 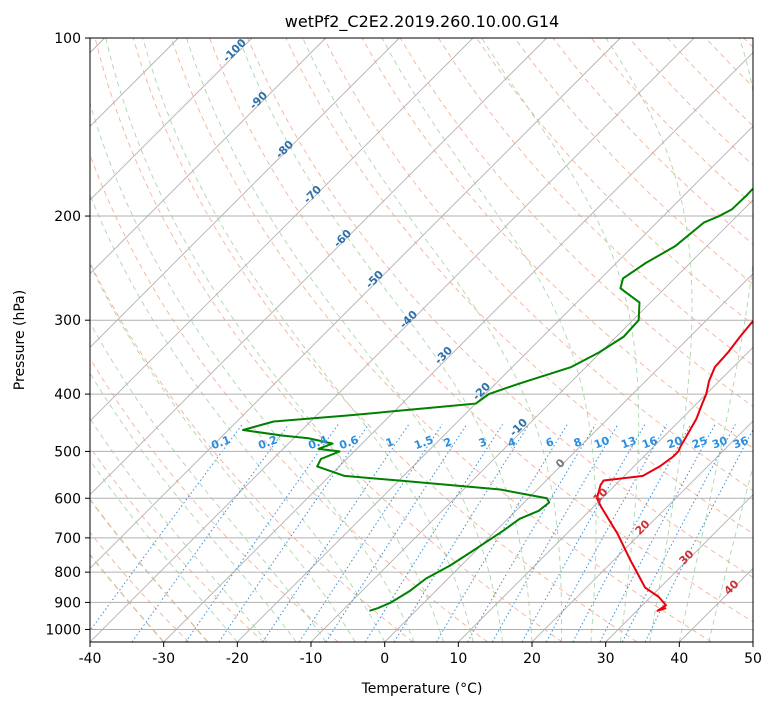 What do you see at coordinates (420, 654) in the screenshot?
I see `x-axis: -40 -30 -20 -10 0 10 20 30 40 50` at bounding box center [420, 654].